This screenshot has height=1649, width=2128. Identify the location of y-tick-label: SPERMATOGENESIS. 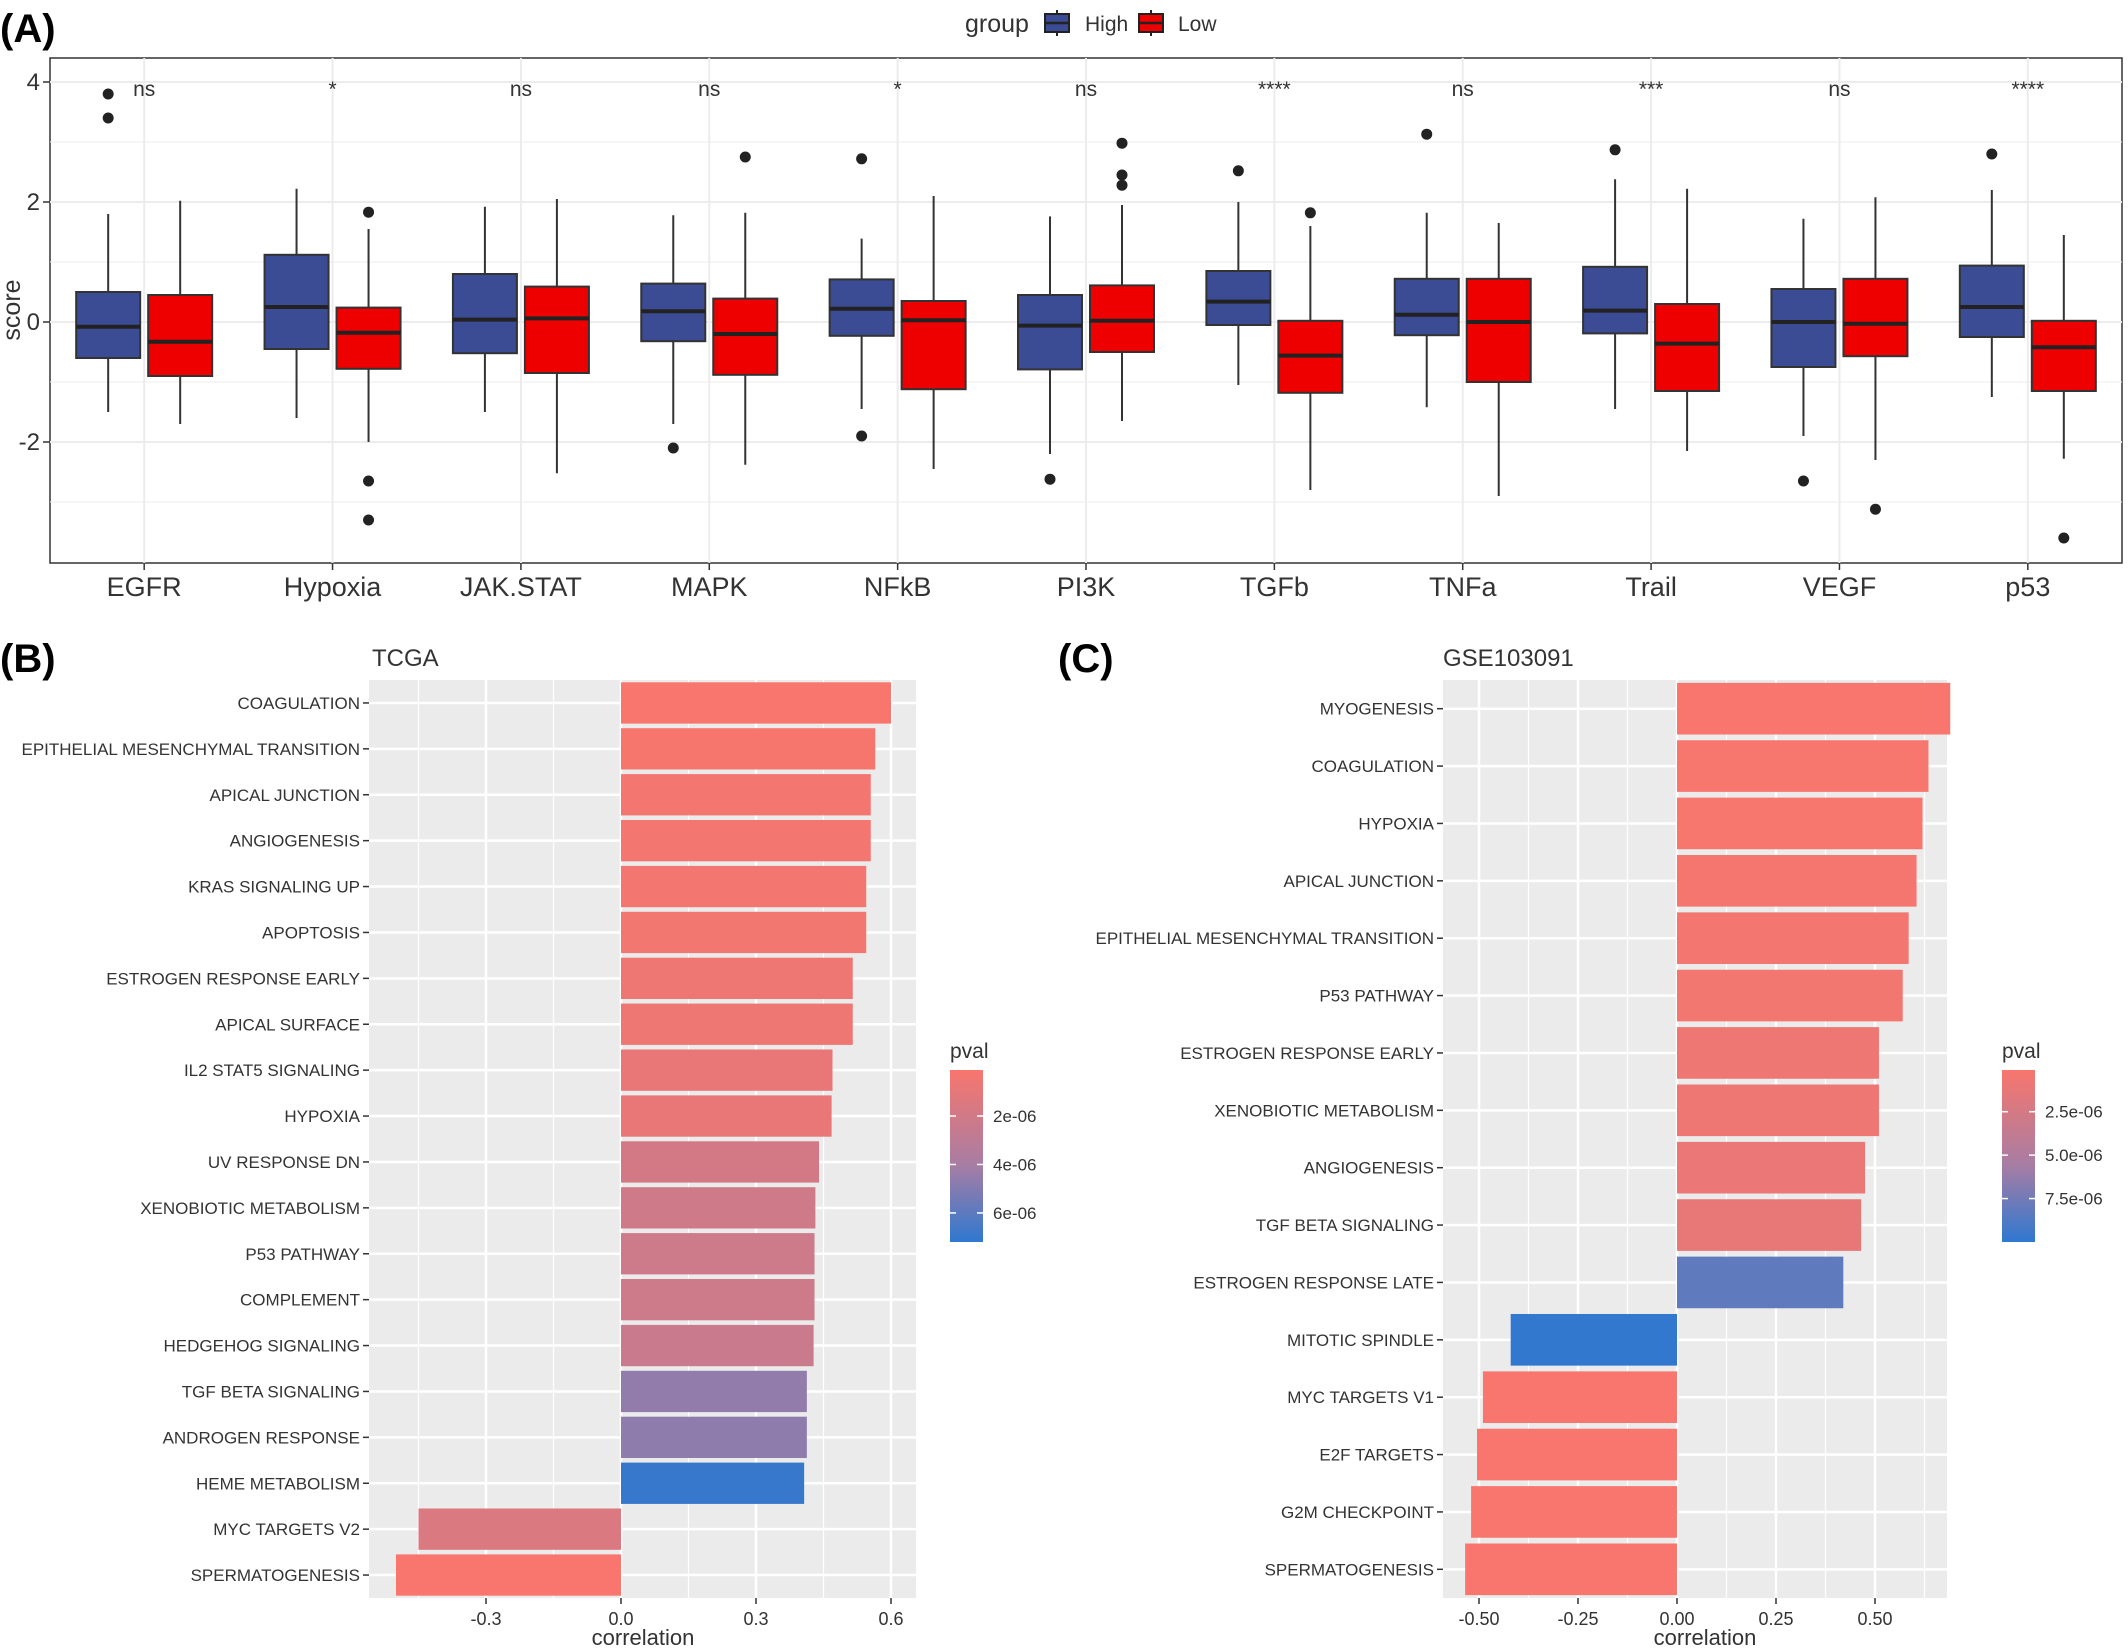
(1349, 1569).